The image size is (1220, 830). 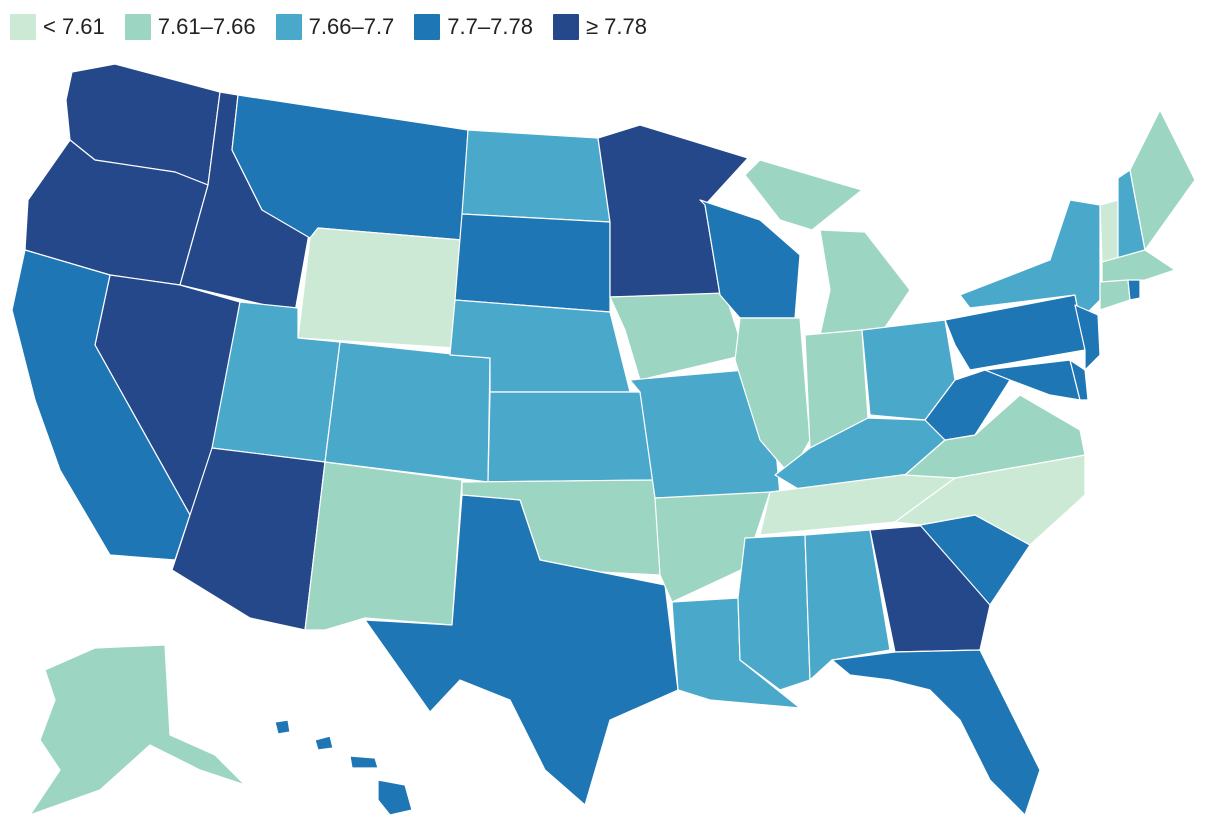 I want to click on state-CT, so click(x=1115, y=295).